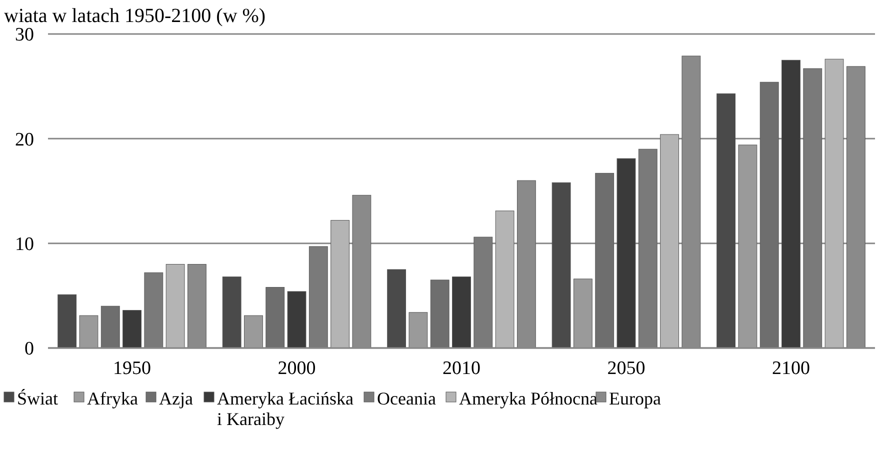  I want to click on legend-label: Afryka, so click(112, 398).